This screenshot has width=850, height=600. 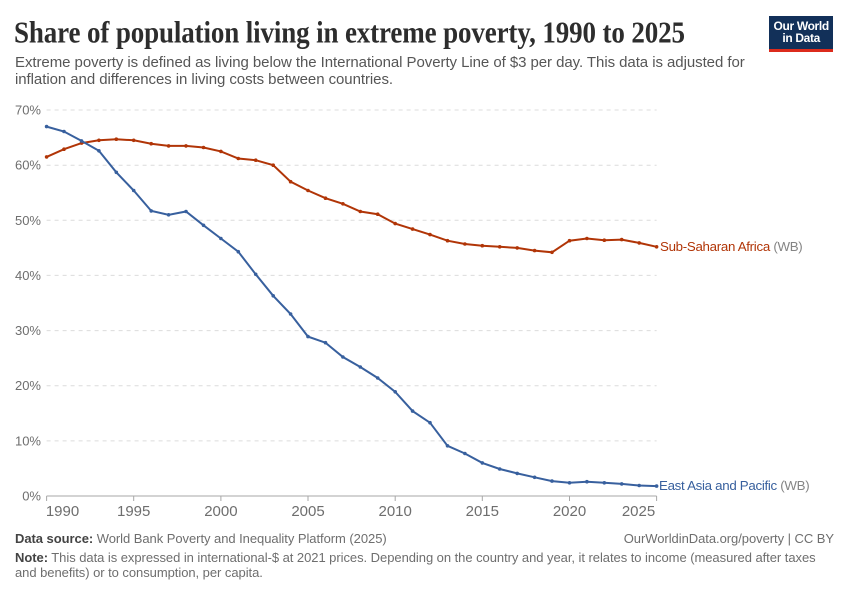 What do you see at coordinates (638, 511) in the screenshot?
I see `svg-text: 2025` at bounding box center [638, 511].